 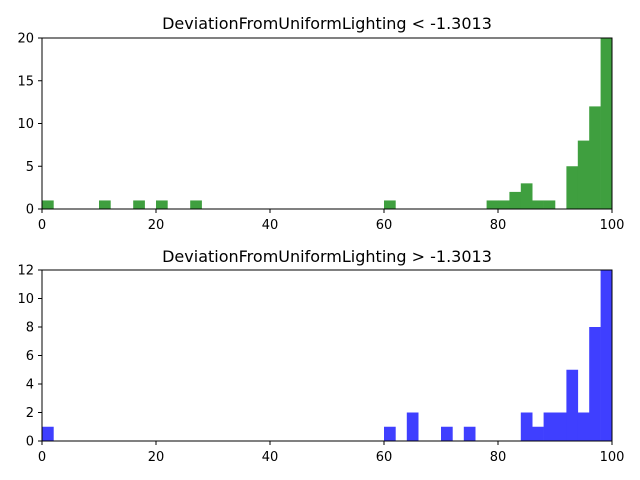 What do you see at coordinates (25, 81) in the screenshot?
I see `y-tick-label: 15` at bounding box center [25, 81].